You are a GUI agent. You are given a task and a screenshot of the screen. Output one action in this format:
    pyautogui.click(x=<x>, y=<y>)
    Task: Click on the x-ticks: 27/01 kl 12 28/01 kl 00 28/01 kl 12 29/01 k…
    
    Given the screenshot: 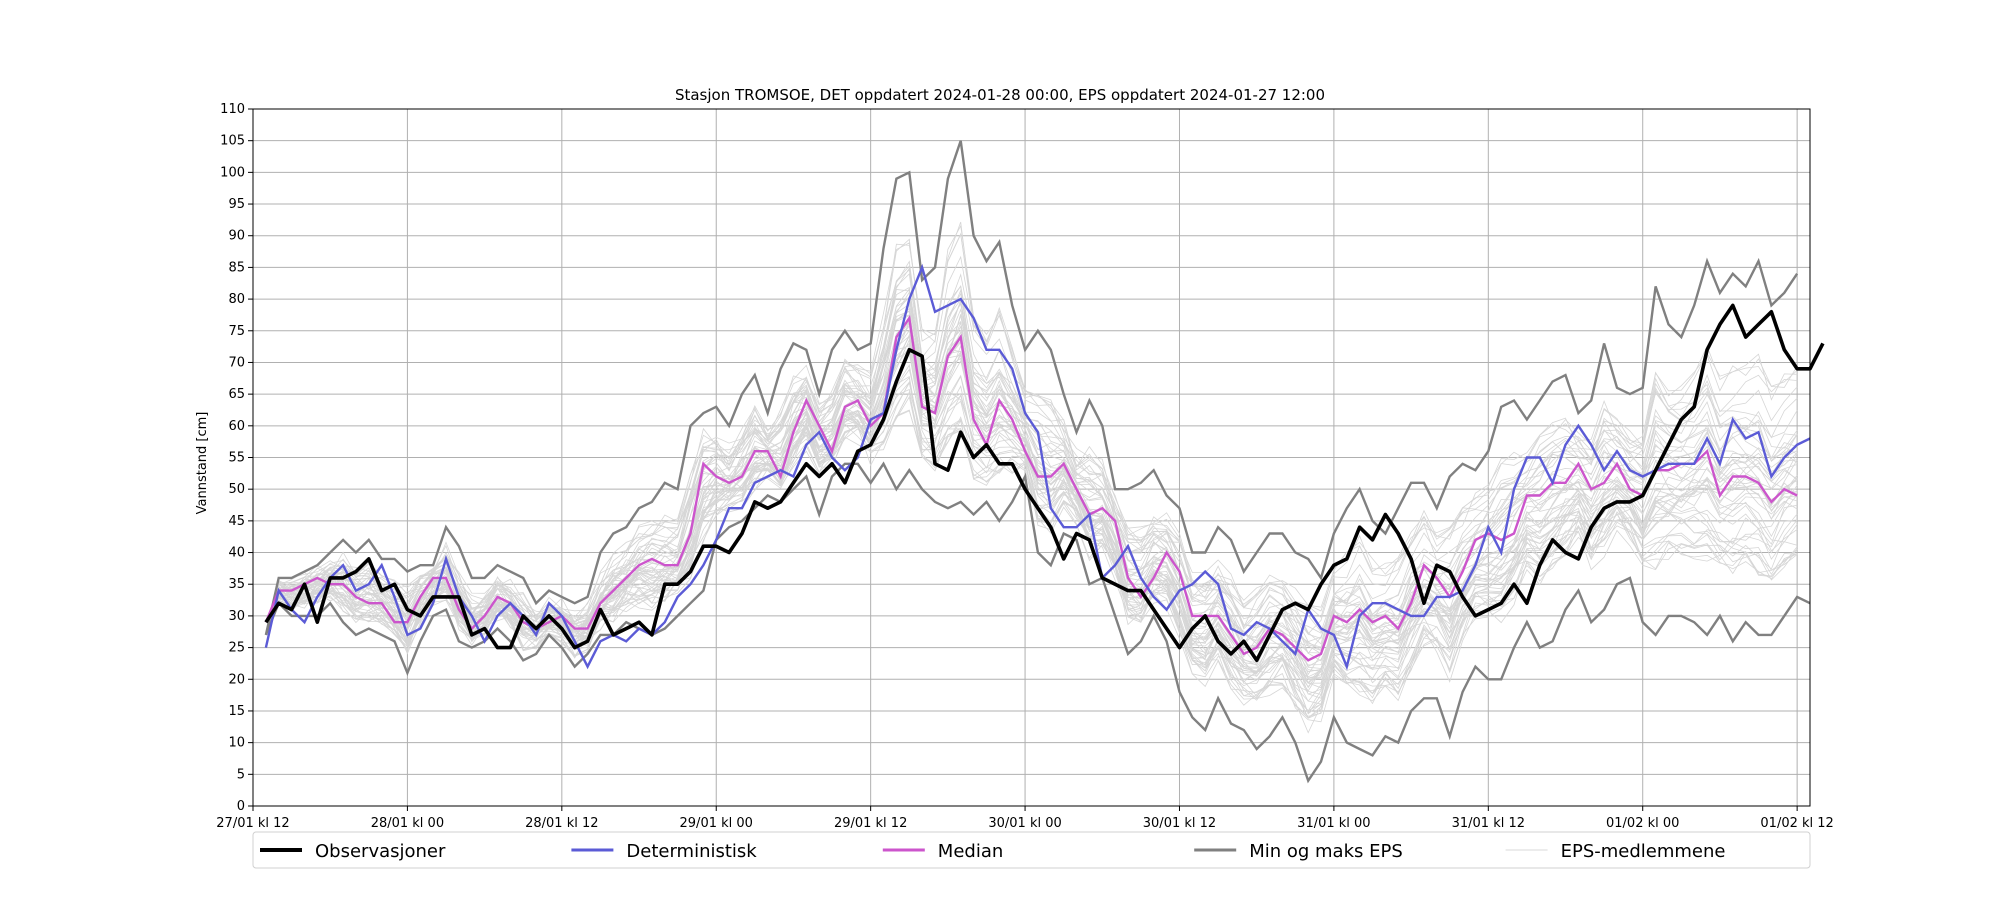 What is the action you would take?
    pyautogui.click(x=1025, y=818)
    